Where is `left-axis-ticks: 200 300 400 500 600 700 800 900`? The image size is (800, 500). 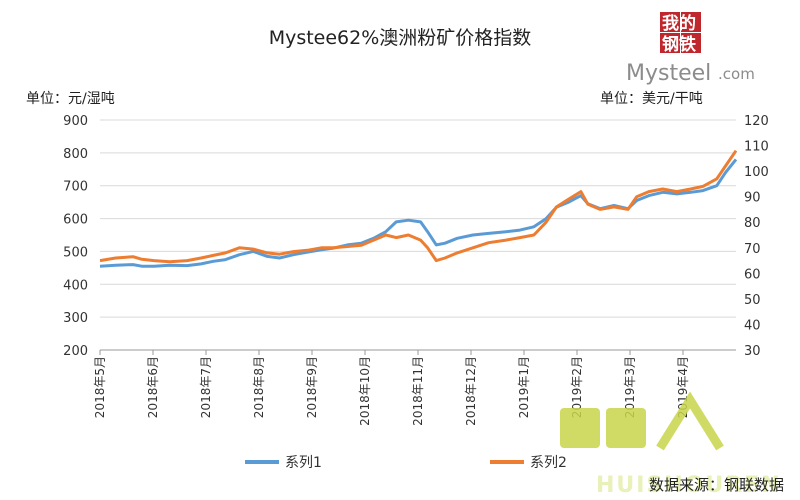 left-axis-ticks: 200 300 400 500 600 700 800 900 is located at coordinates (75, 236).